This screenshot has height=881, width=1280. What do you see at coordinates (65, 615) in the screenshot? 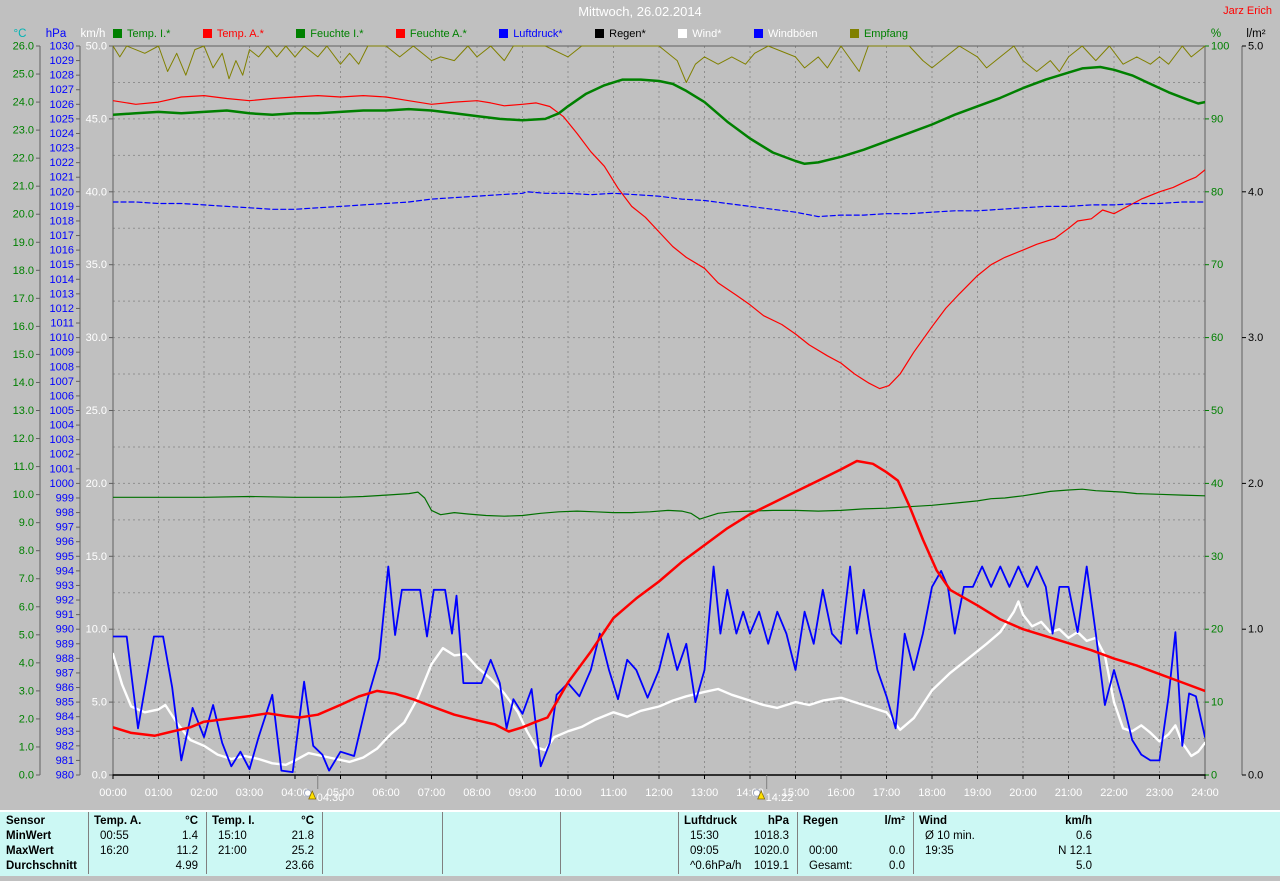
I see `axis-tick-label-hpa: 991` at bounding box center [65, 615].